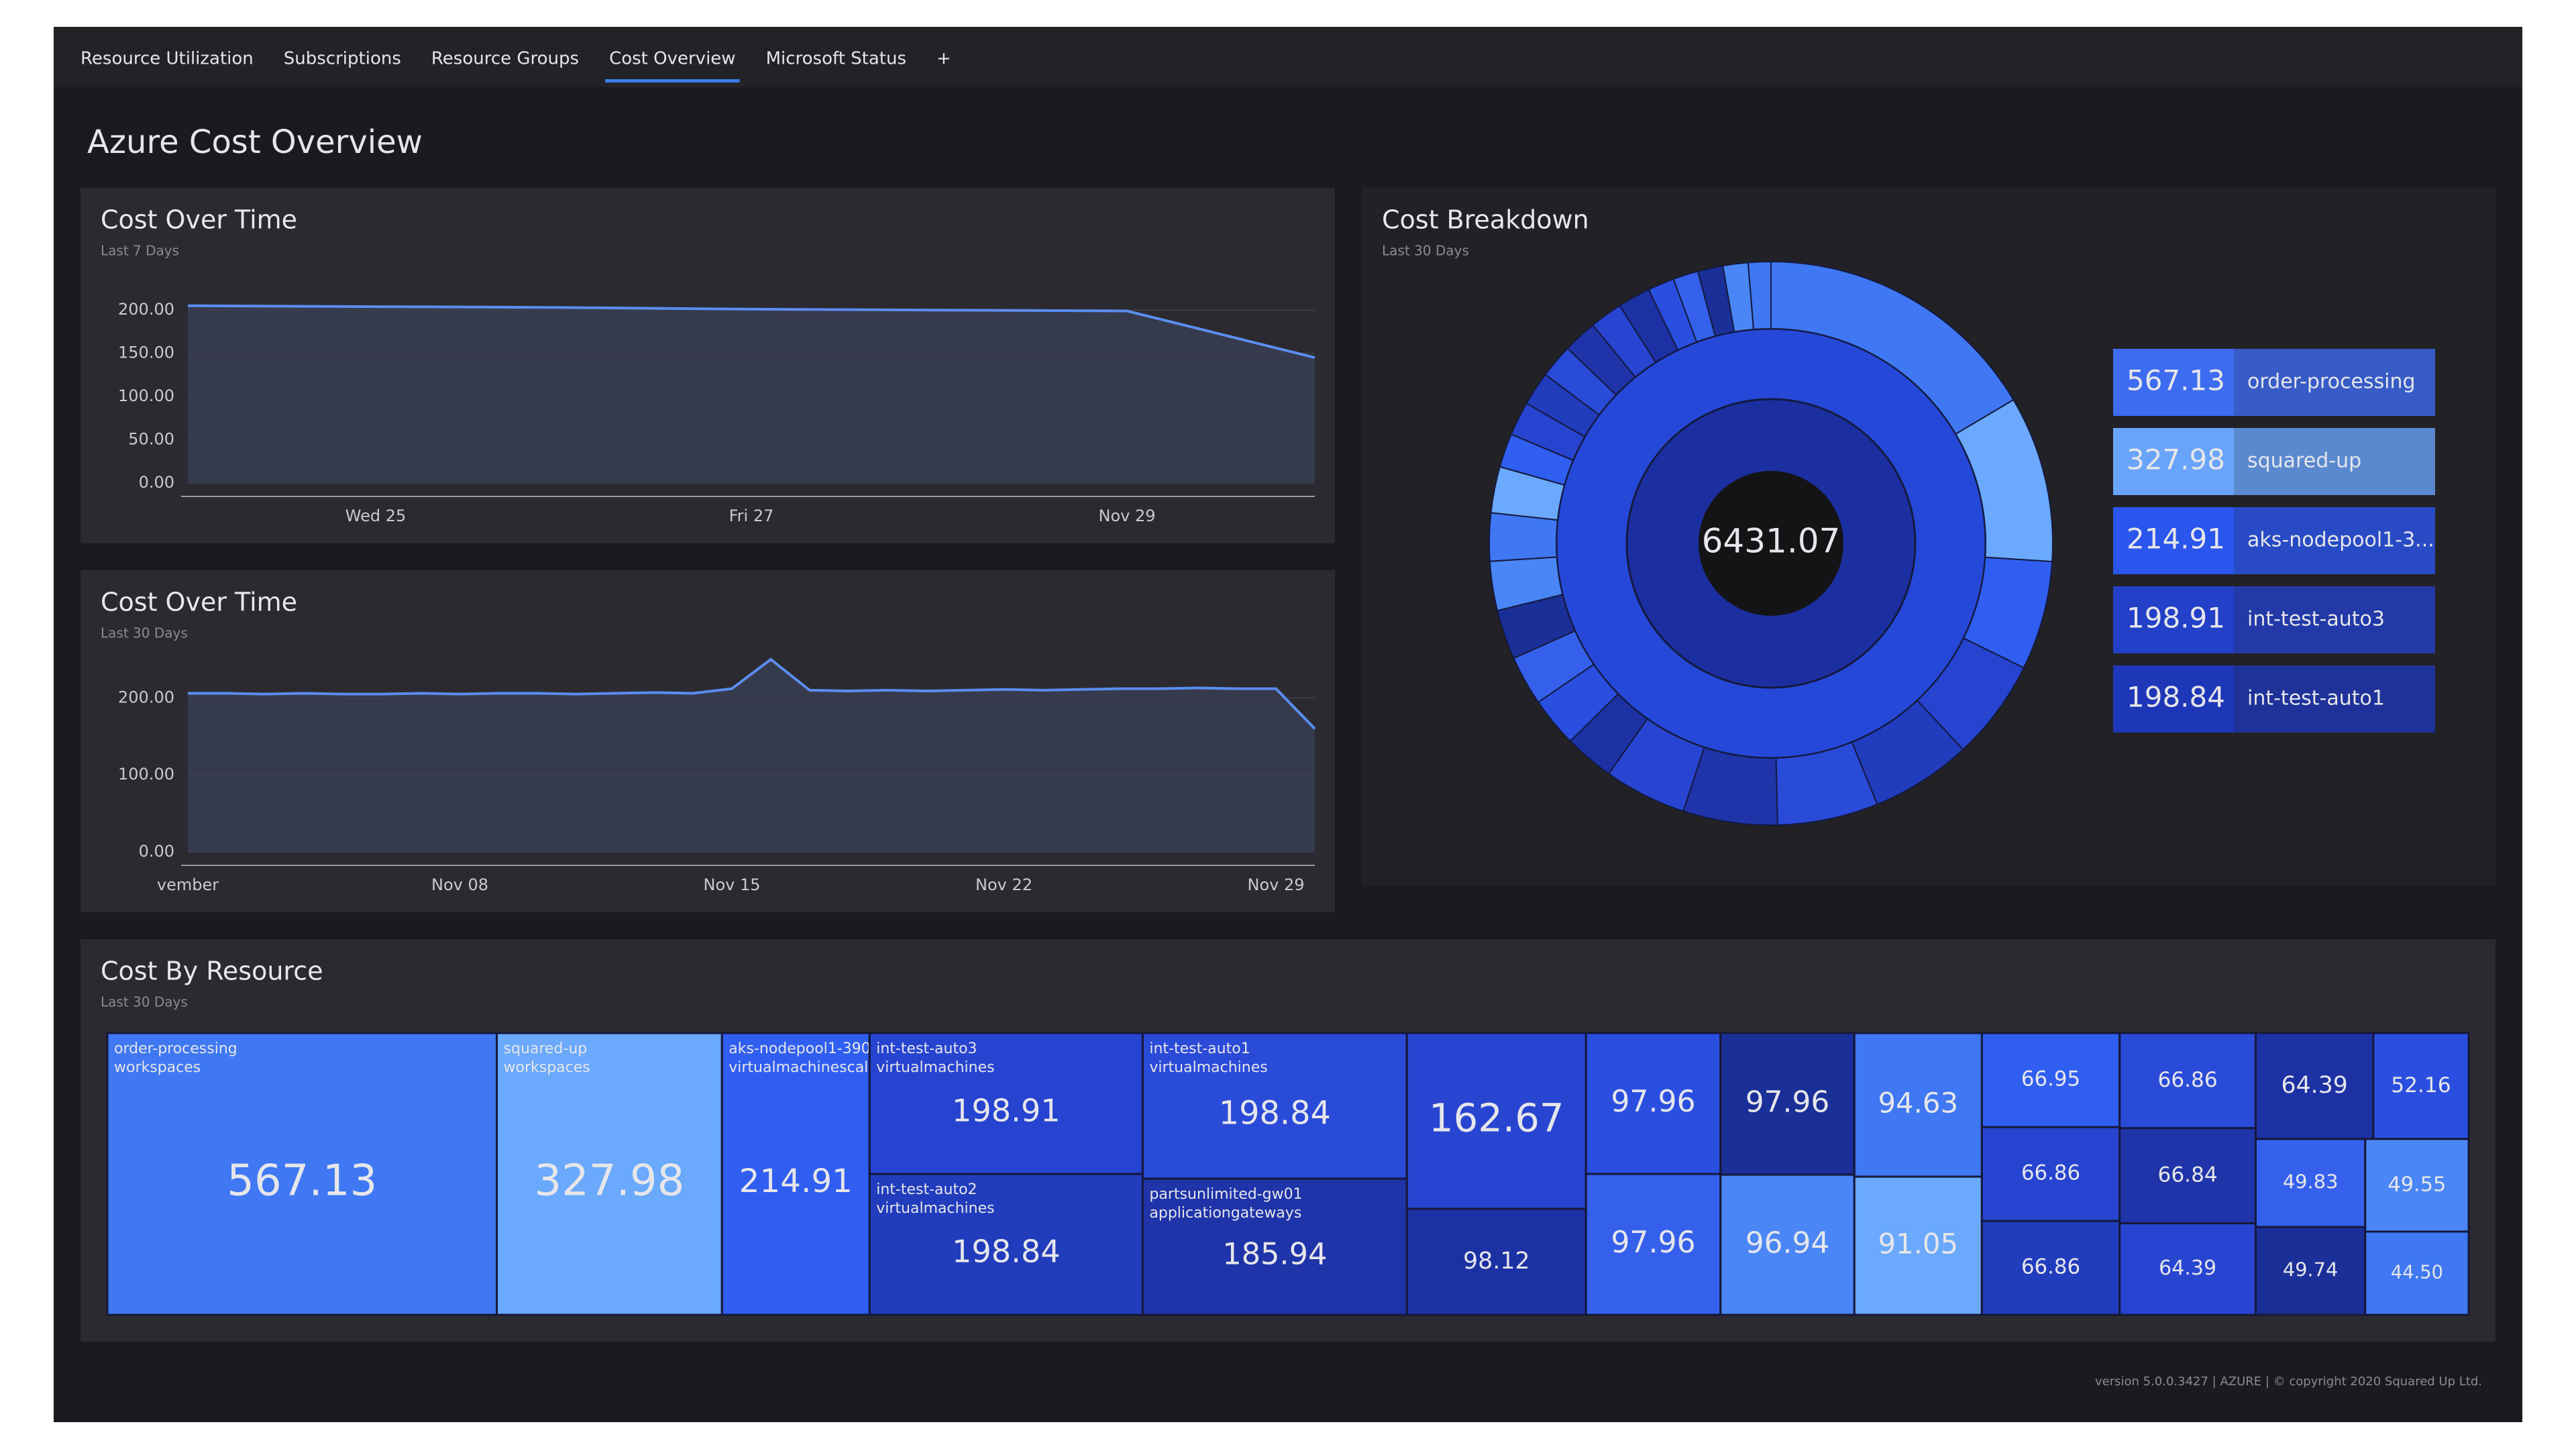 The width and height of the screenshot is (2576, 1449). Describe the element at coordinates (505, 59) in the screenshot. I see `tab: Resource Groups` at that location.